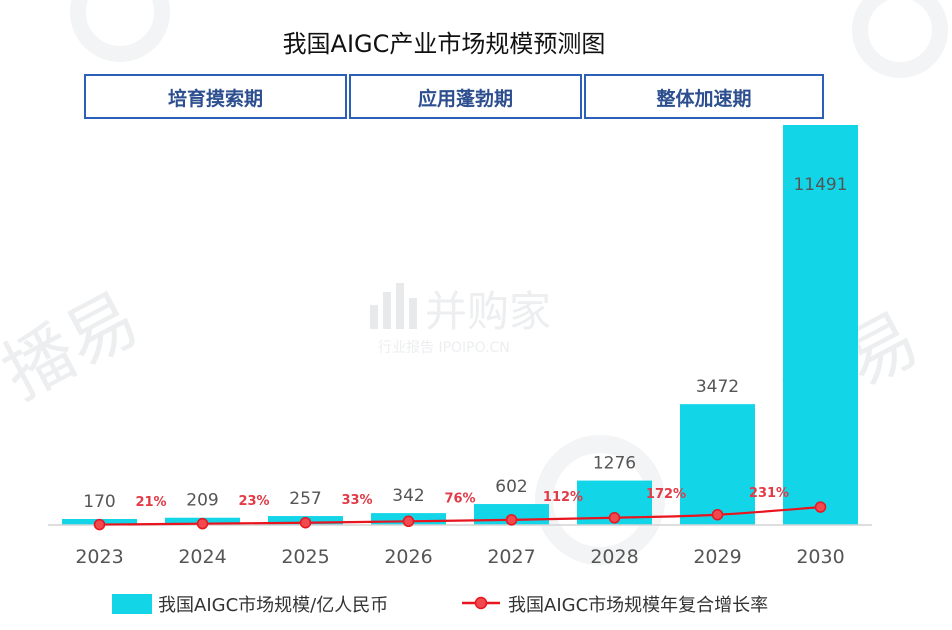 Image resolution: width=952 pixels, height=630 pixels. Describe the element at coordinates (273, 605) in the screenshot. I see `legend-bar-label: 我国AIGC市场规模/亿人民币` at that location.